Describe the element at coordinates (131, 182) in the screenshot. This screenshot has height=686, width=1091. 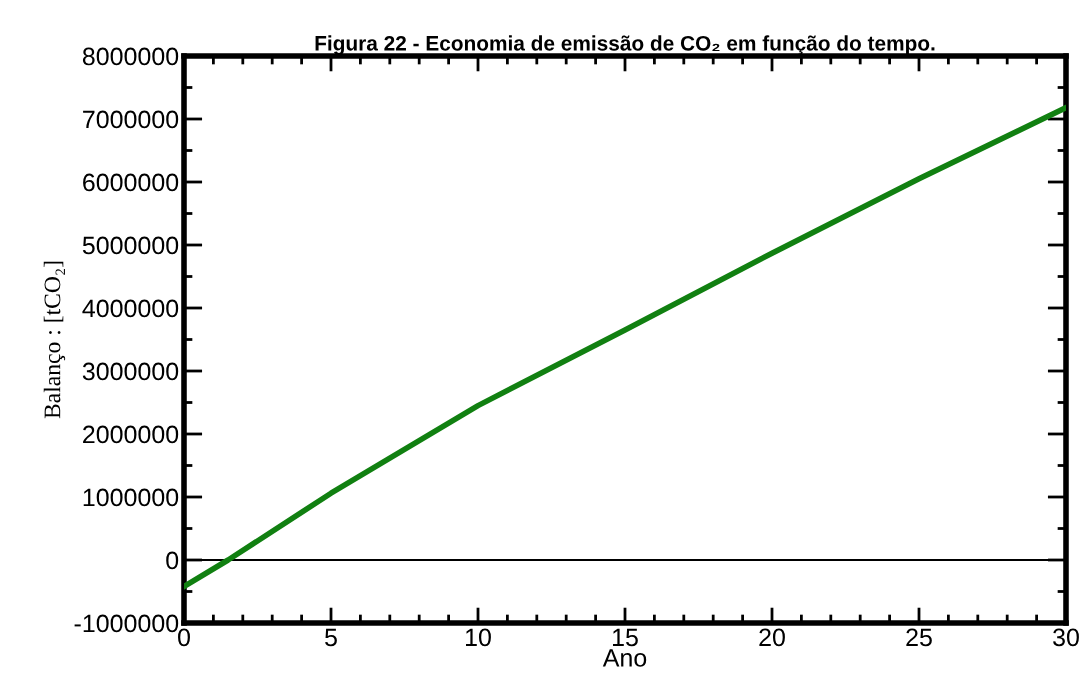
I see `y-tick-label: 6000000` at that location.